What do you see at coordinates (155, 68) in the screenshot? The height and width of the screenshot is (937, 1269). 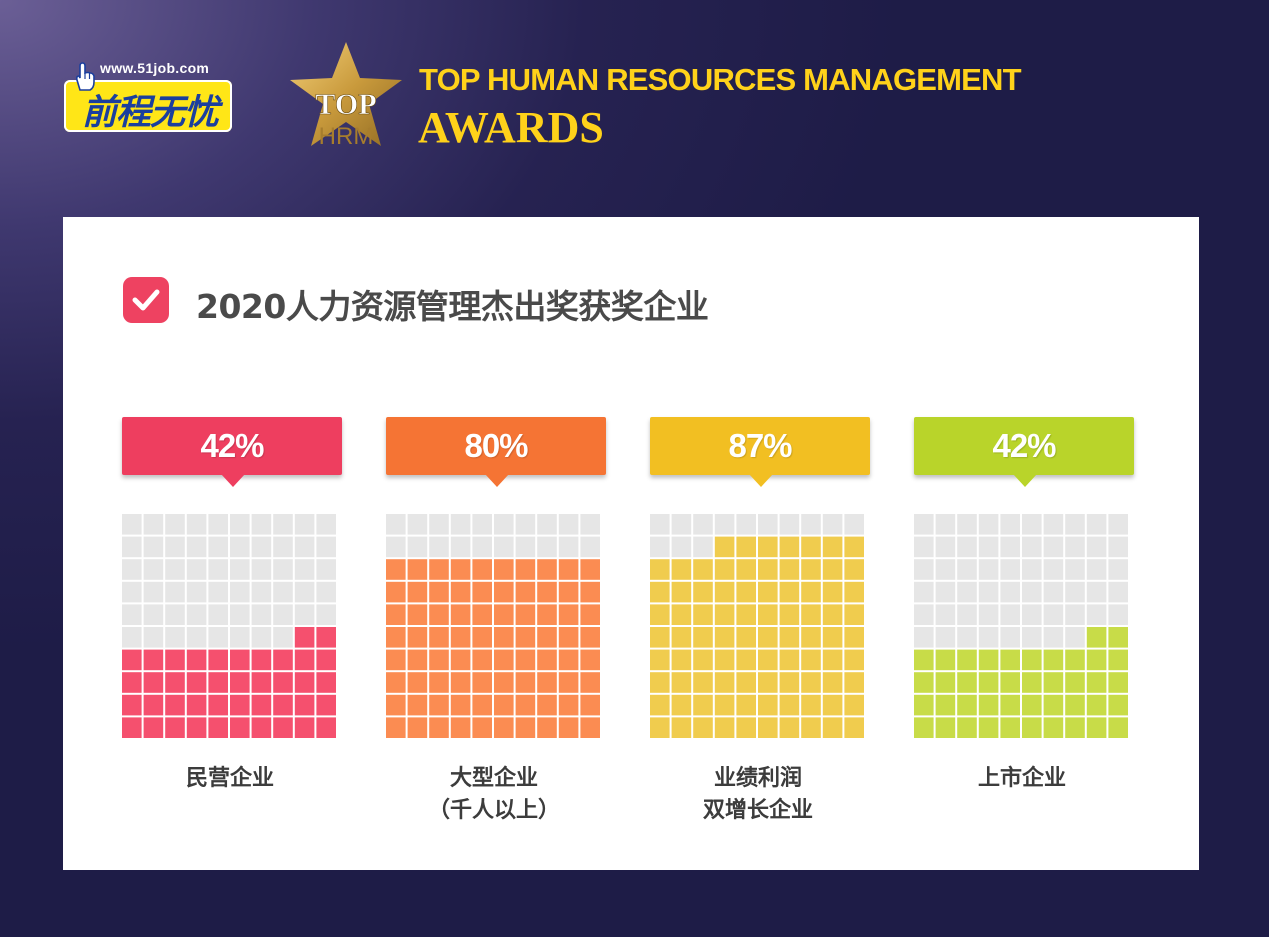 I see `logo-url-text: www.51job.com` at bounding box center [155, 68].